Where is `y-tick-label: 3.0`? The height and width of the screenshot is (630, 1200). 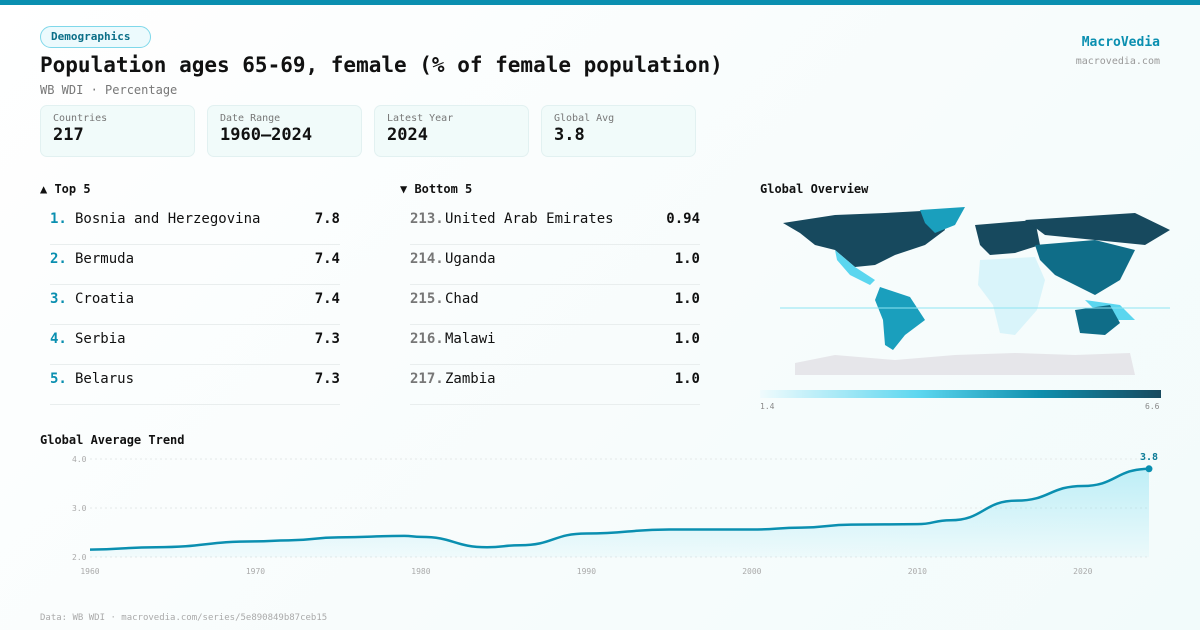 y-tick-label: 3.0 is located at coordinates (79, 508).